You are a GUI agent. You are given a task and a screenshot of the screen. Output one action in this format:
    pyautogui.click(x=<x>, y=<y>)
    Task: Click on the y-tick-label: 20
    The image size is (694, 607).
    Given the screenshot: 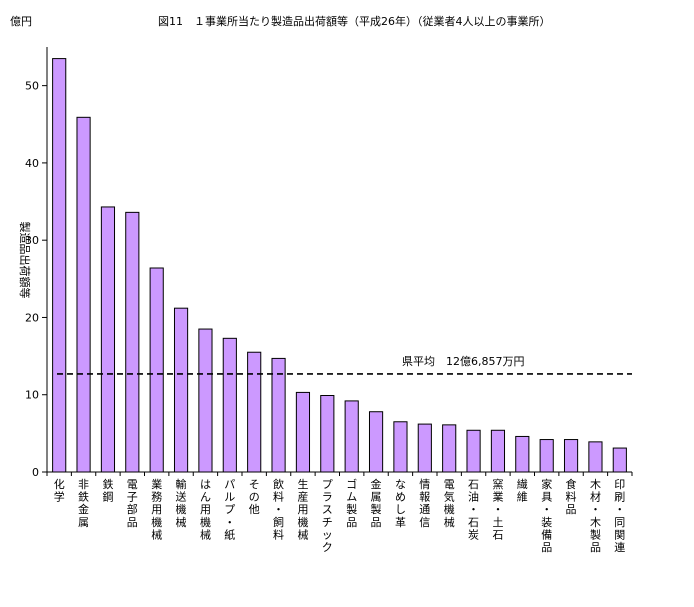 What is the action you would take?
    pyautogui.click(x=32, y=317)
    